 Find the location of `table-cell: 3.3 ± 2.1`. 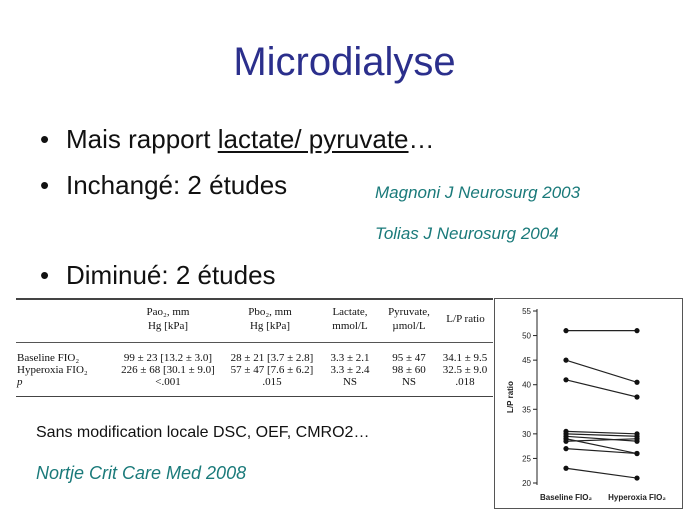

table-cell: 3.3 ± 2.1 is located at coordinates (350, 358).